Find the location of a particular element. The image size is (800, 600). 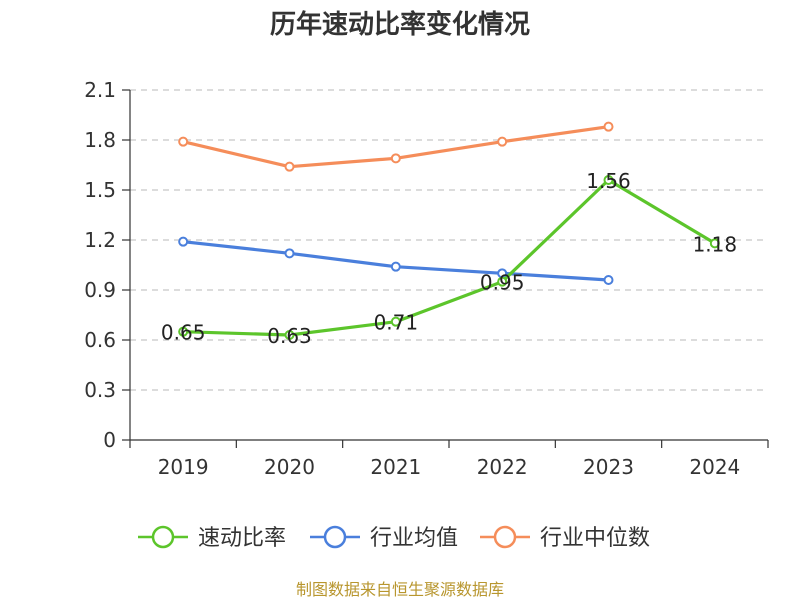

y-tick-label: 1.2 is located at coordinates (100, 240).